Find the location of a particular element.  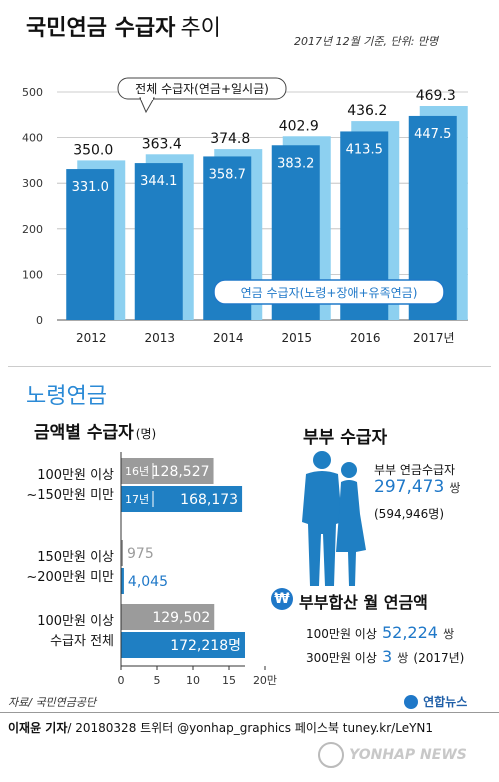

couple-people: (594,946명) is located at coordinates (409, 514).